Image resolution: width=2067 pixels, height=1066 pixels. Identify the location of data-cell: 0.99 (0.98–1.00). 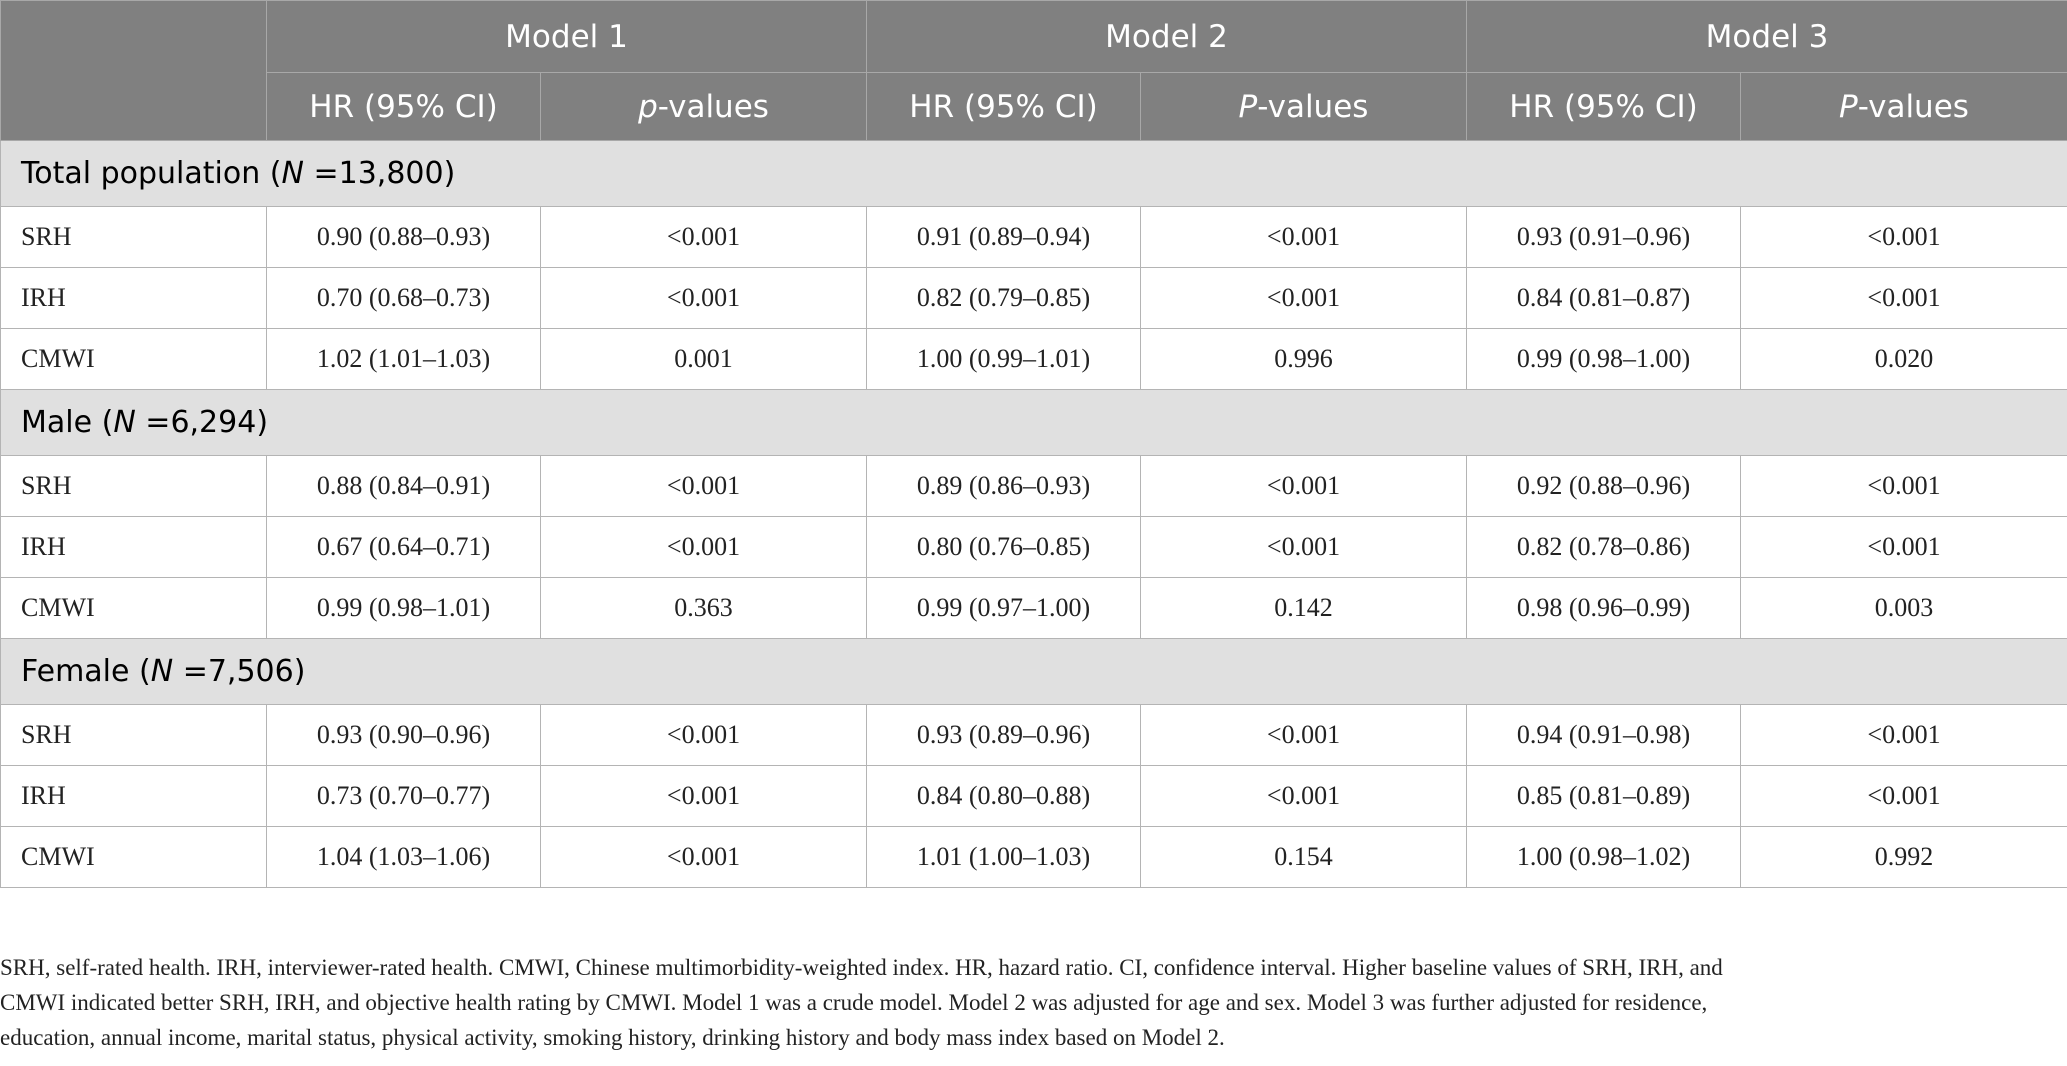
(1603, 359).